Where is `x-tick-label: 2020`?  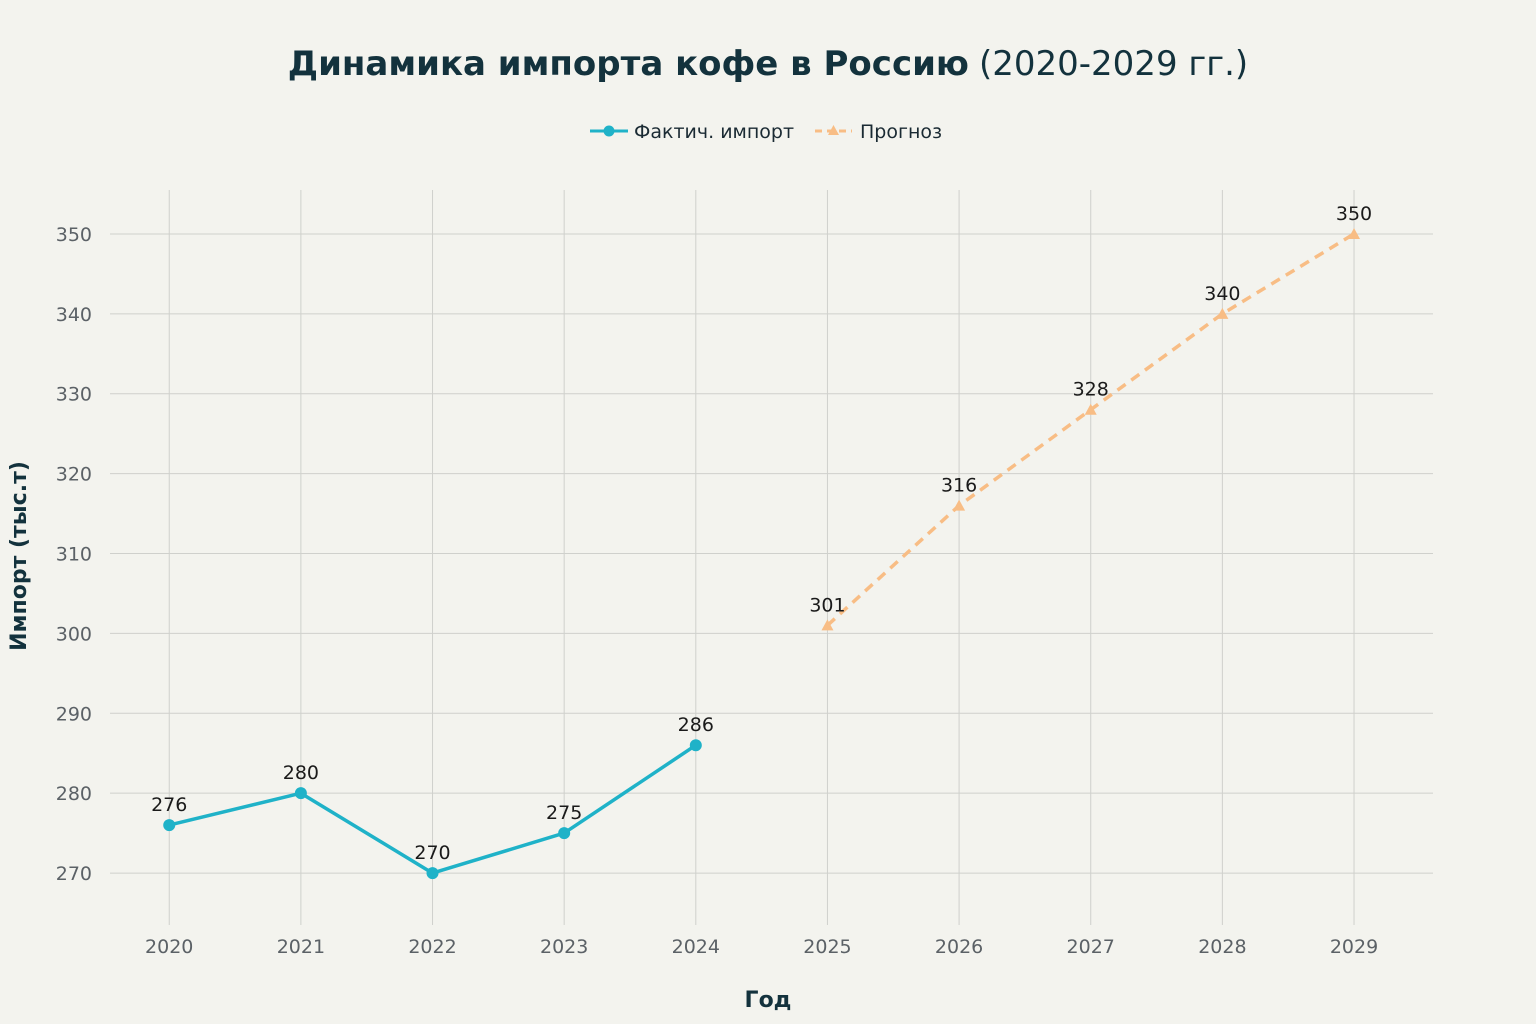 x-tick-label: 2020 is located at coordinates (169, 947).